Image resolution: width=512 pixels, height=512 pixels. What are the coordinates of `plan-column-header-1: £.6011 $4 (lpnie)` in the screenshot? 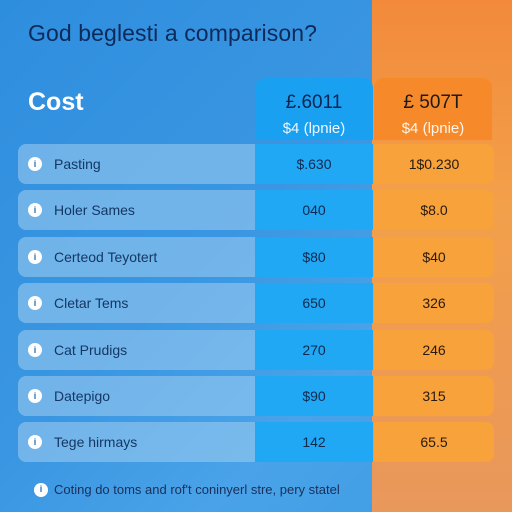 It's located at (314, 109).